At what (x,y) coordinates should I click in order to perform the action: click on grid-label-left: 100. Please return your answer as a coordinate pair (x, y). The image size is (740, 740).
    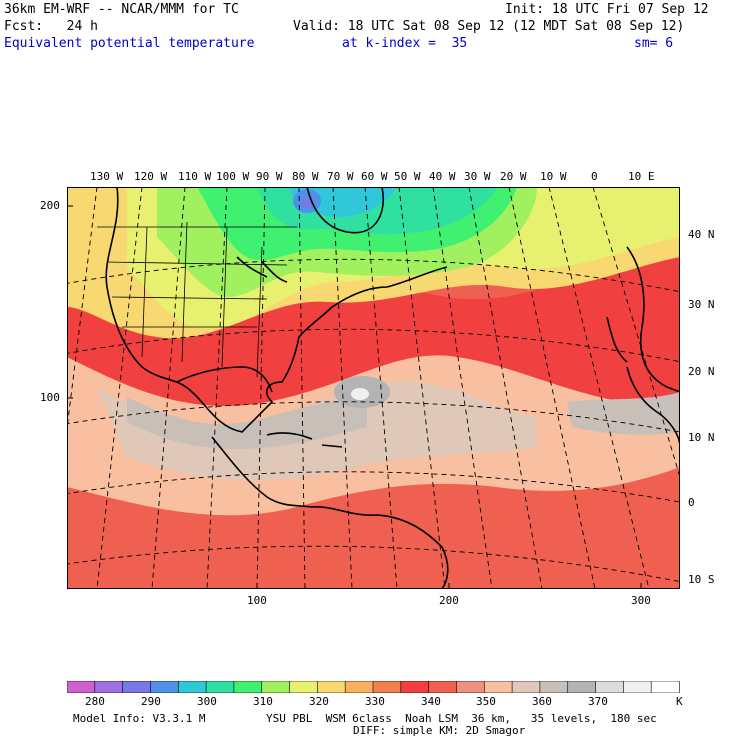
    Looking at the image, I should click on (50, 397).